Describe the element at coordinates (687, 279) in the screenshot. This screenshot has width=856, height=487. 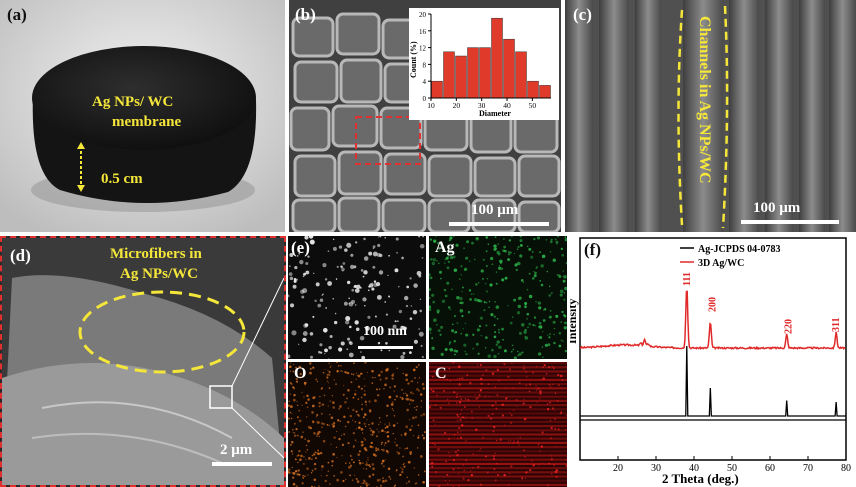
I see `xrd-peak-label: 111` at that location.